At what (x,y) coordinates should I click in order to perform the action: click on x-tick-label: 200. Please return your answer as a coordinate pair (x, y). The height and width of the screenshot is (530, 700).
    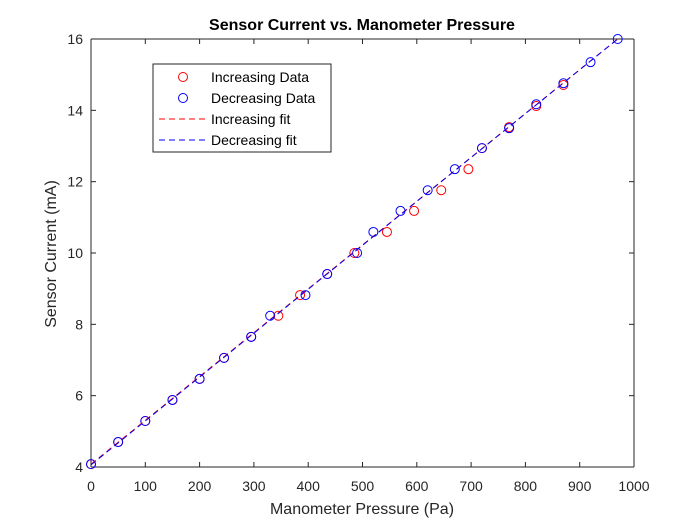
    Looking at the image, I should click on (200, 486).